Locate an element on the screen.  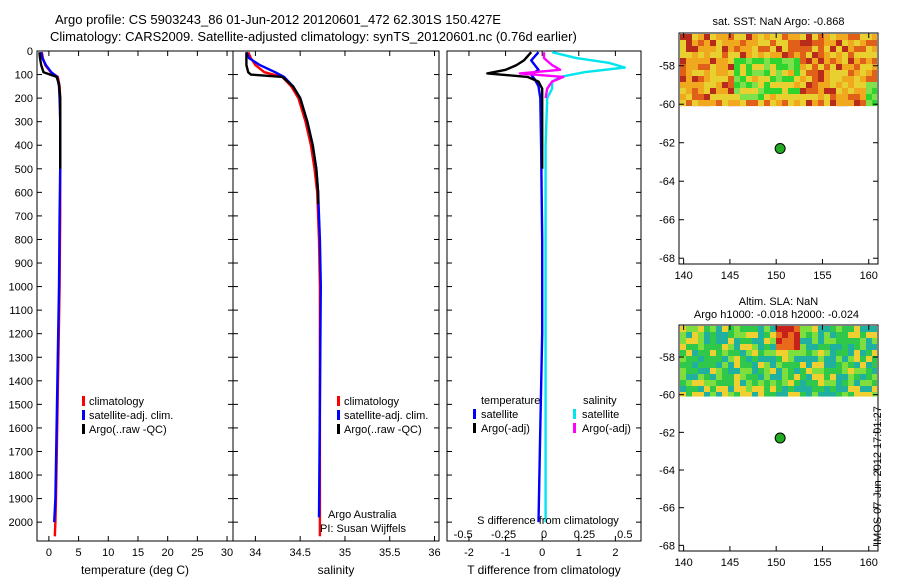
depth-tick-label: 900 is located at coordinates (24, 264).